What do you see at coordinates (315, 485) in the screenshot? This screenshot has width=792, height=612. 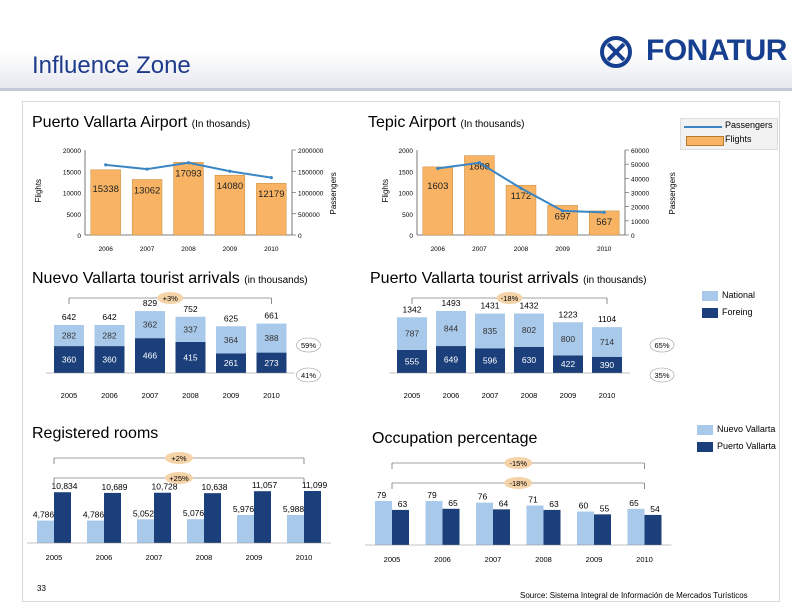 I see `pv-data-label: 11,099` at bounding box center [315, 485].